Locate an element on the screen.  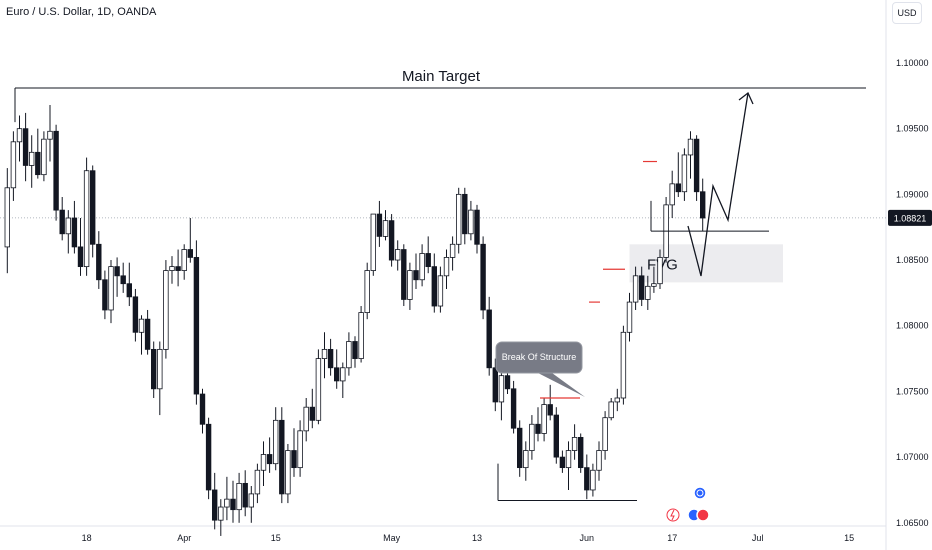
y-tick-label: 1.10000 is located at coordinates (912, 63).